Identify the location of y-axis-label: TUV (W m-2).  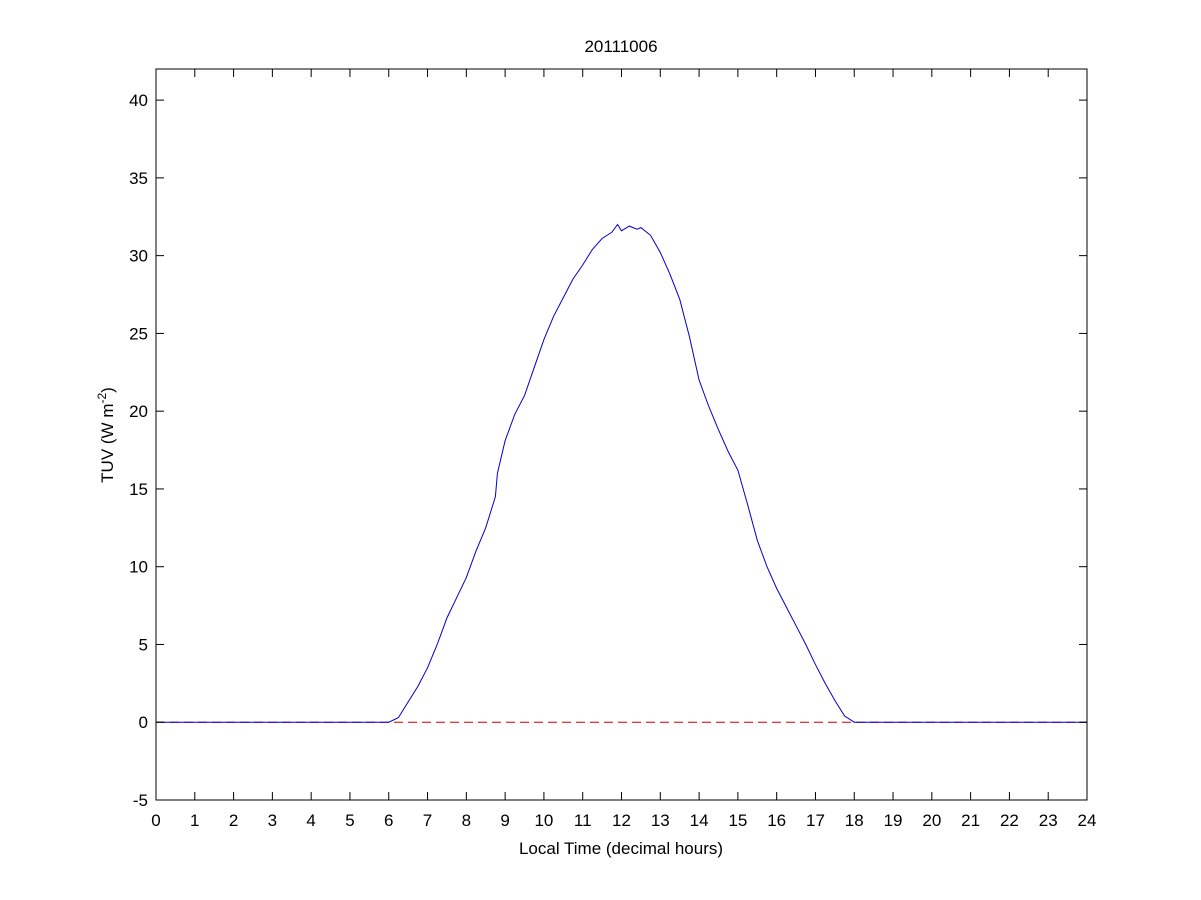
(106, 435).